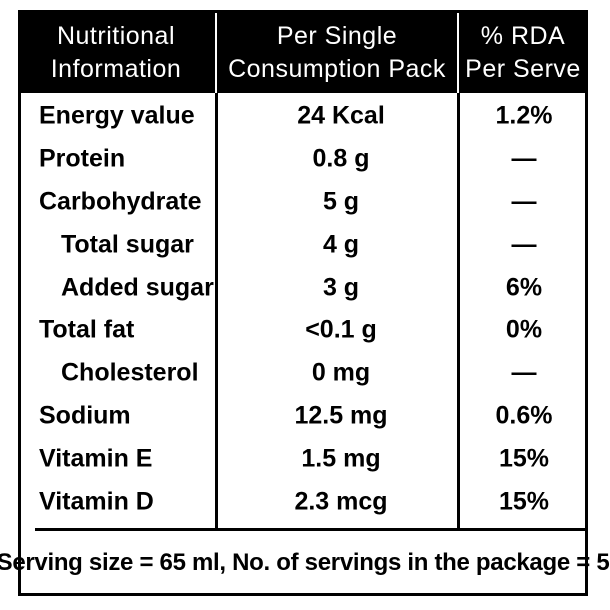  I want to click on header-line: % RDA, so click(523, 36).